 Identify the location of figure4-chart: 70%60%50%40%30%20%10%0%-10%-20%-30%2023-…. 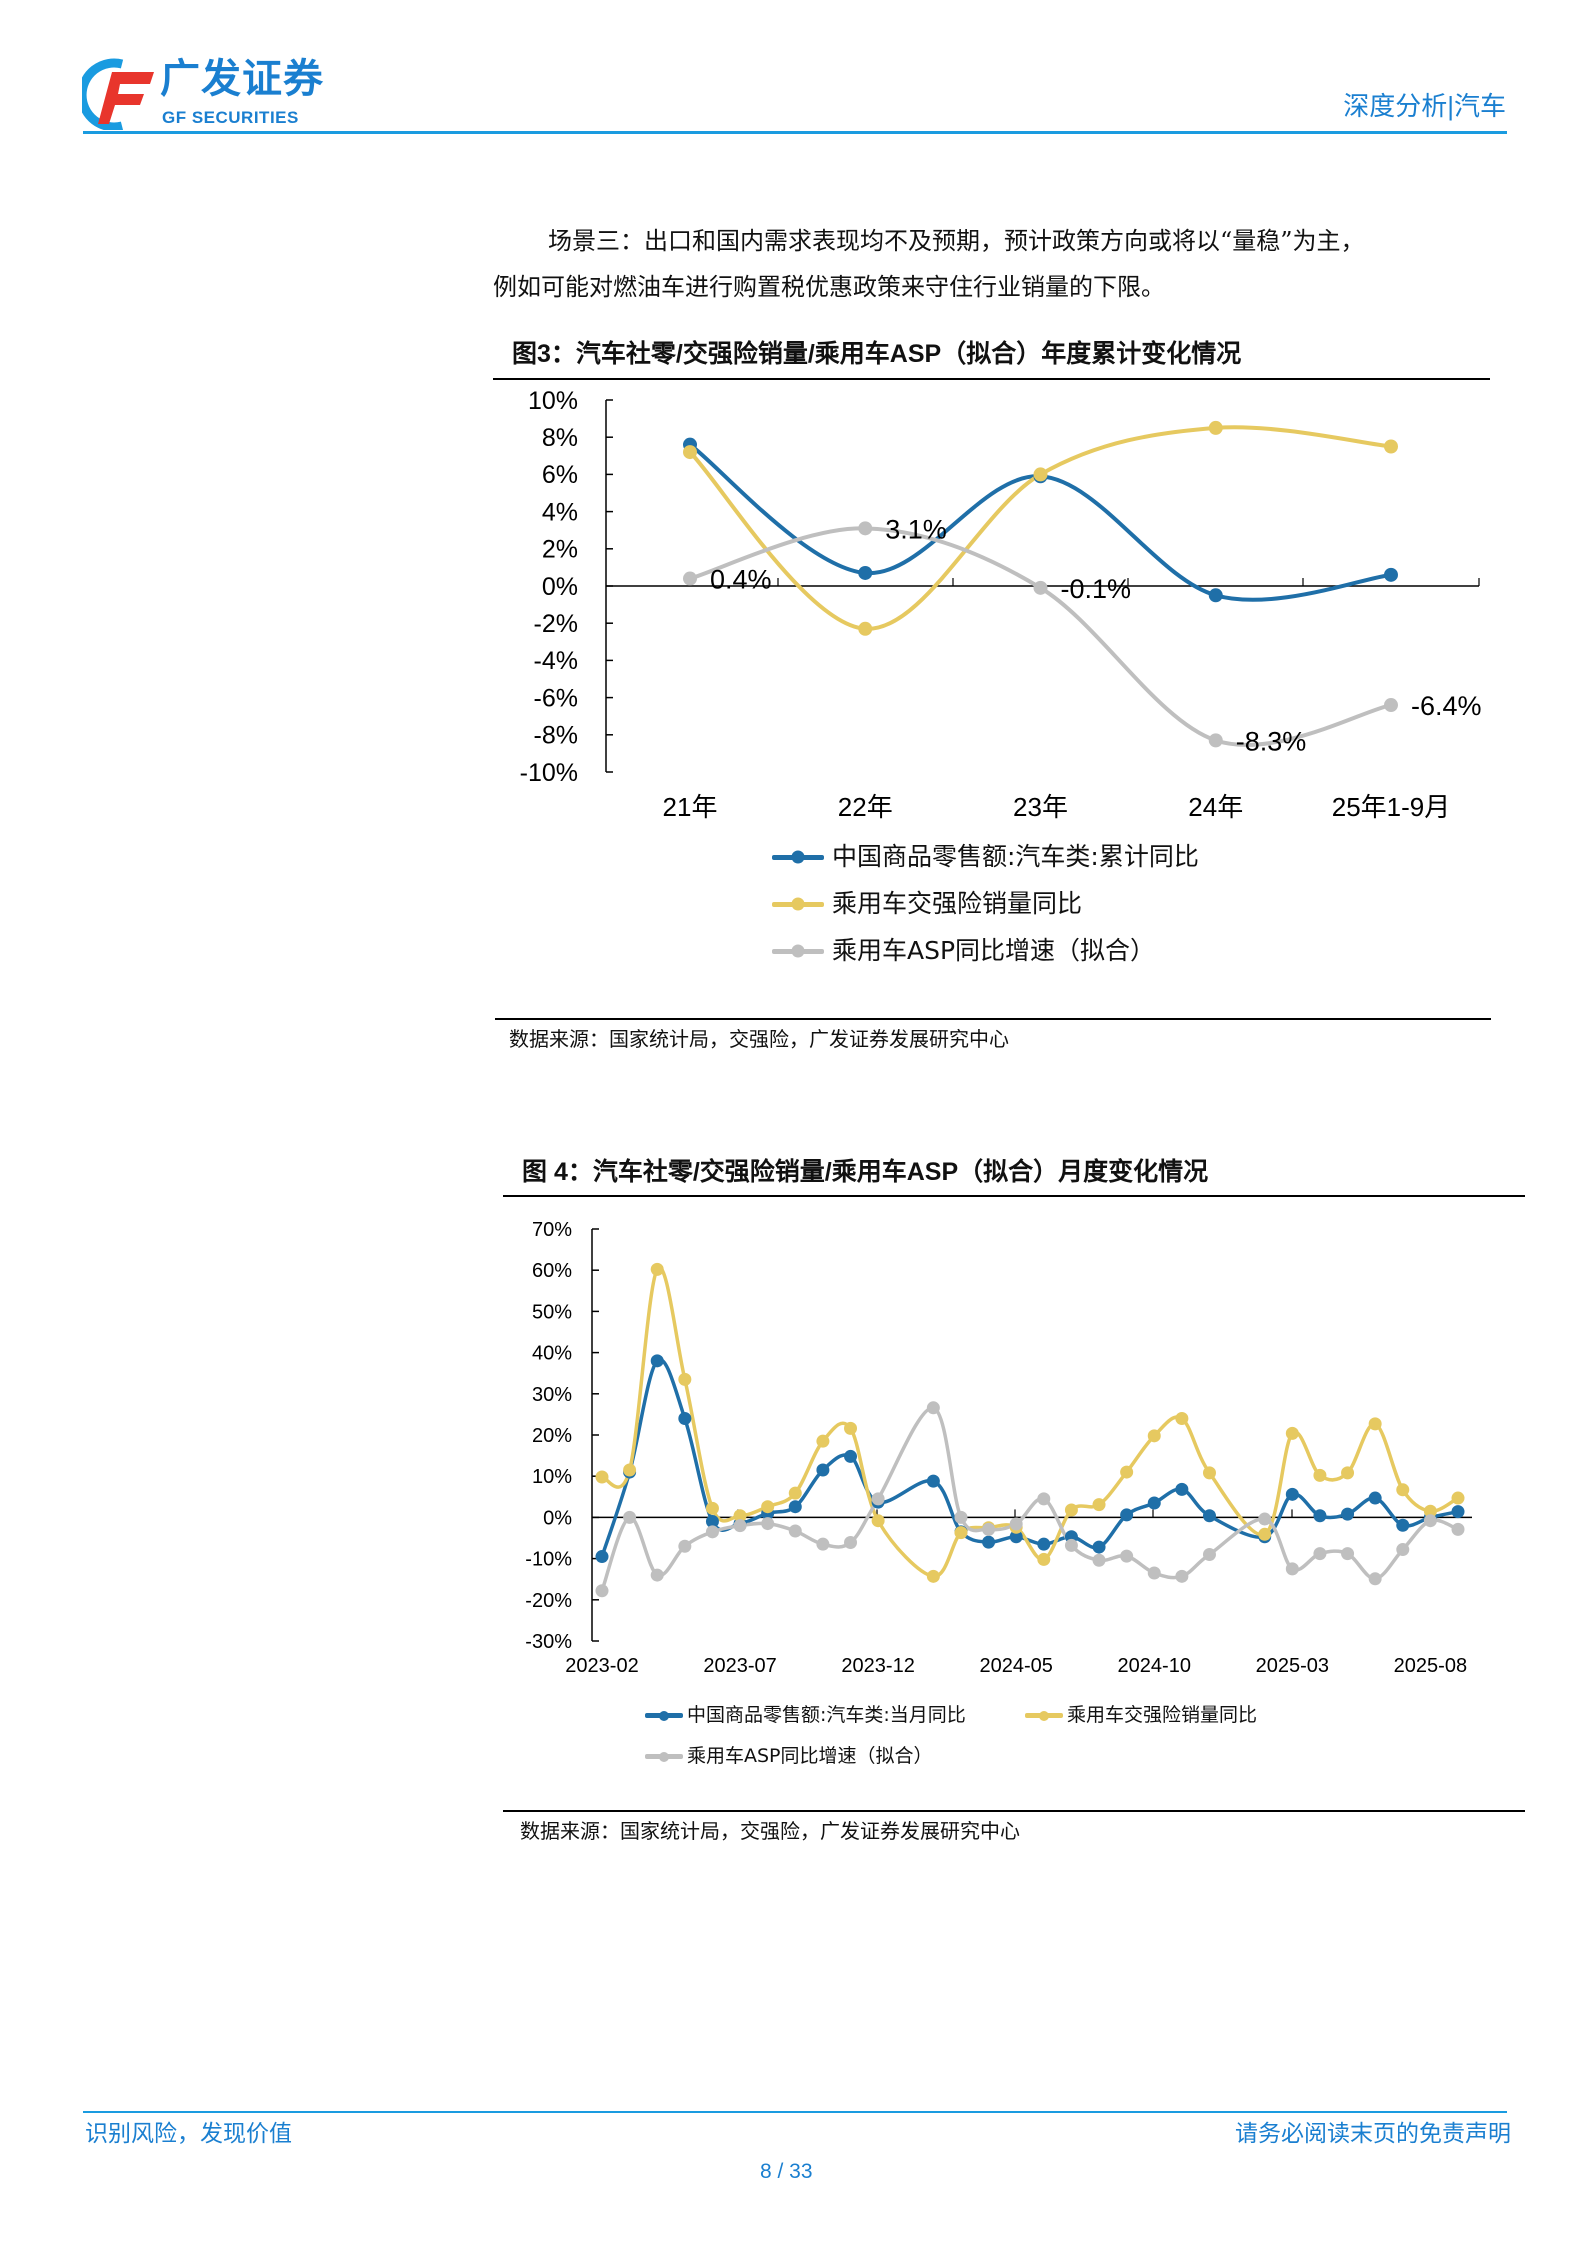
(998, 1448).